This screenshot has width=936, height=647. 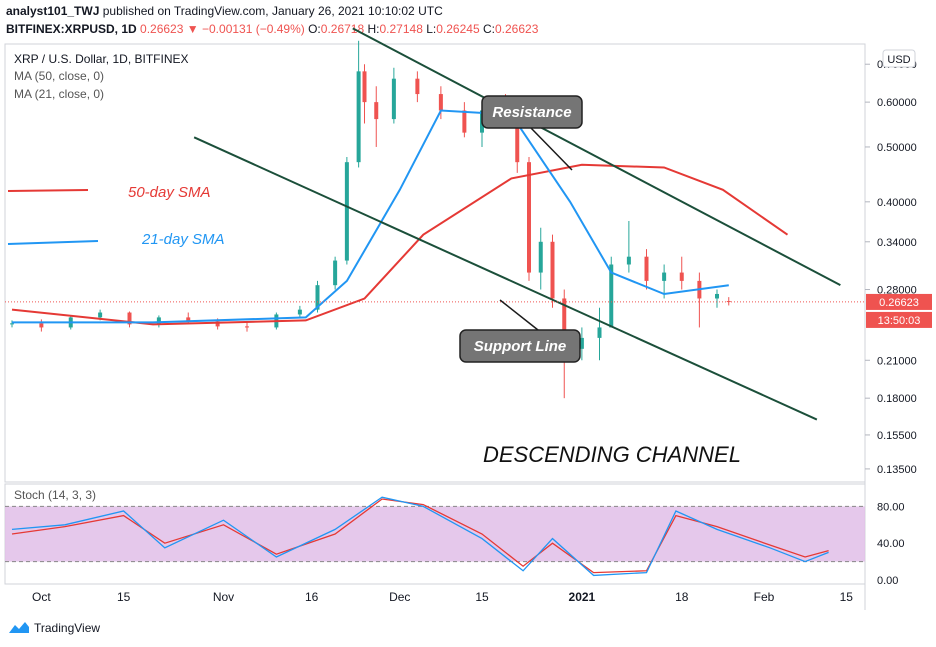 I want to click on price-tick-label: 0.50000, so click(x=897, y=148).